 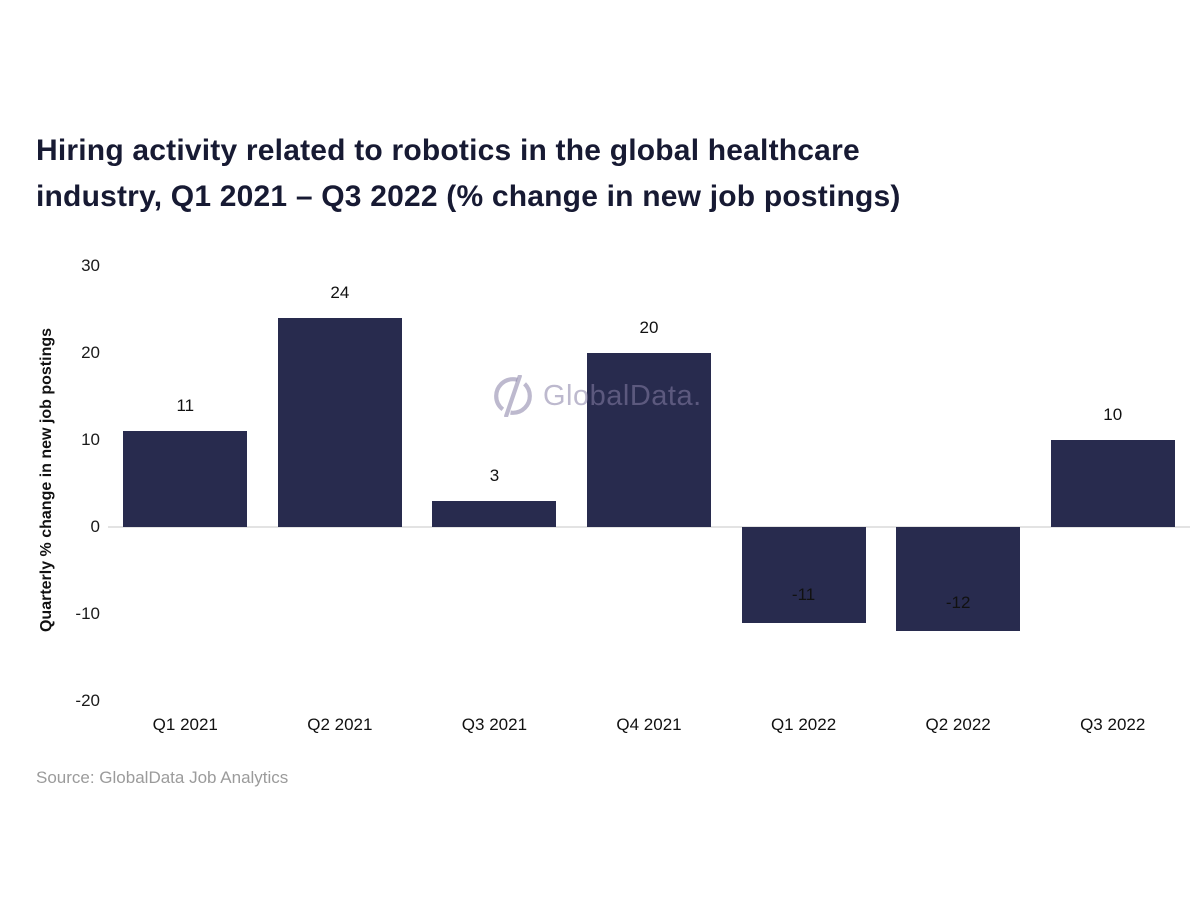 What do you see at coordinates (1113, 414) in the screenshot?
I see `bar-value-label: 10` at bounding box center [1113, 414].